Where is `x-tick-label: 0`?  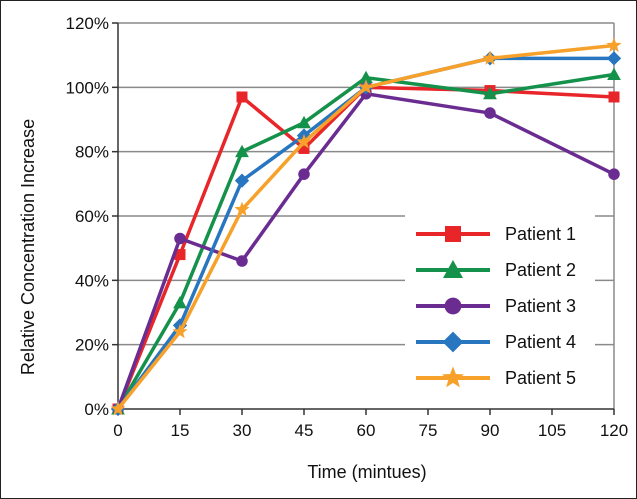 x-tick-label: 0 is located at coordinates (117, 430).